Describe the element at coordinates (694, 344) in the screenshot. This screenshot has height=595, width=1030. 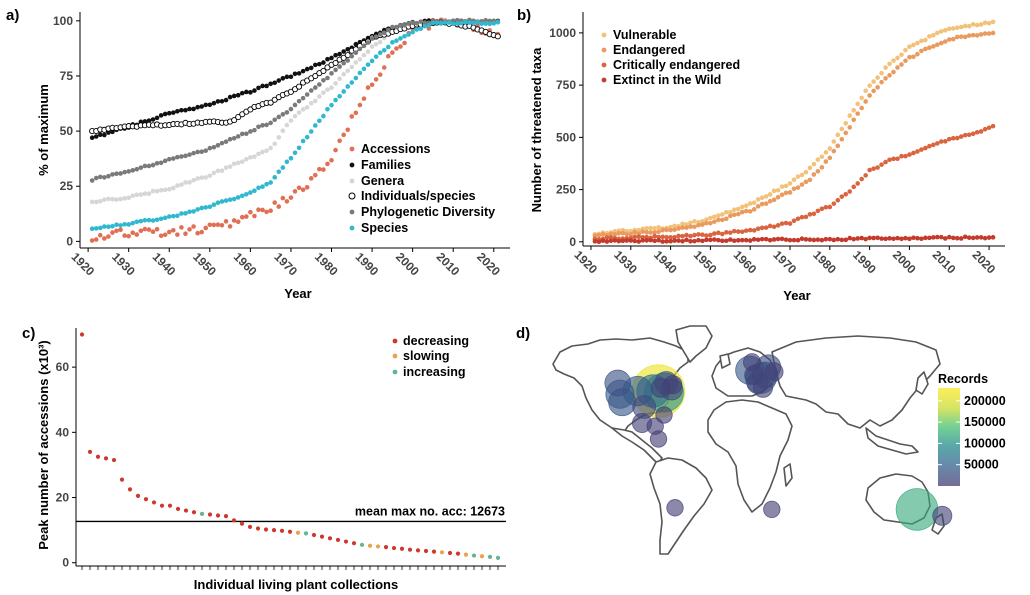
I see `land-greenland` at that location.